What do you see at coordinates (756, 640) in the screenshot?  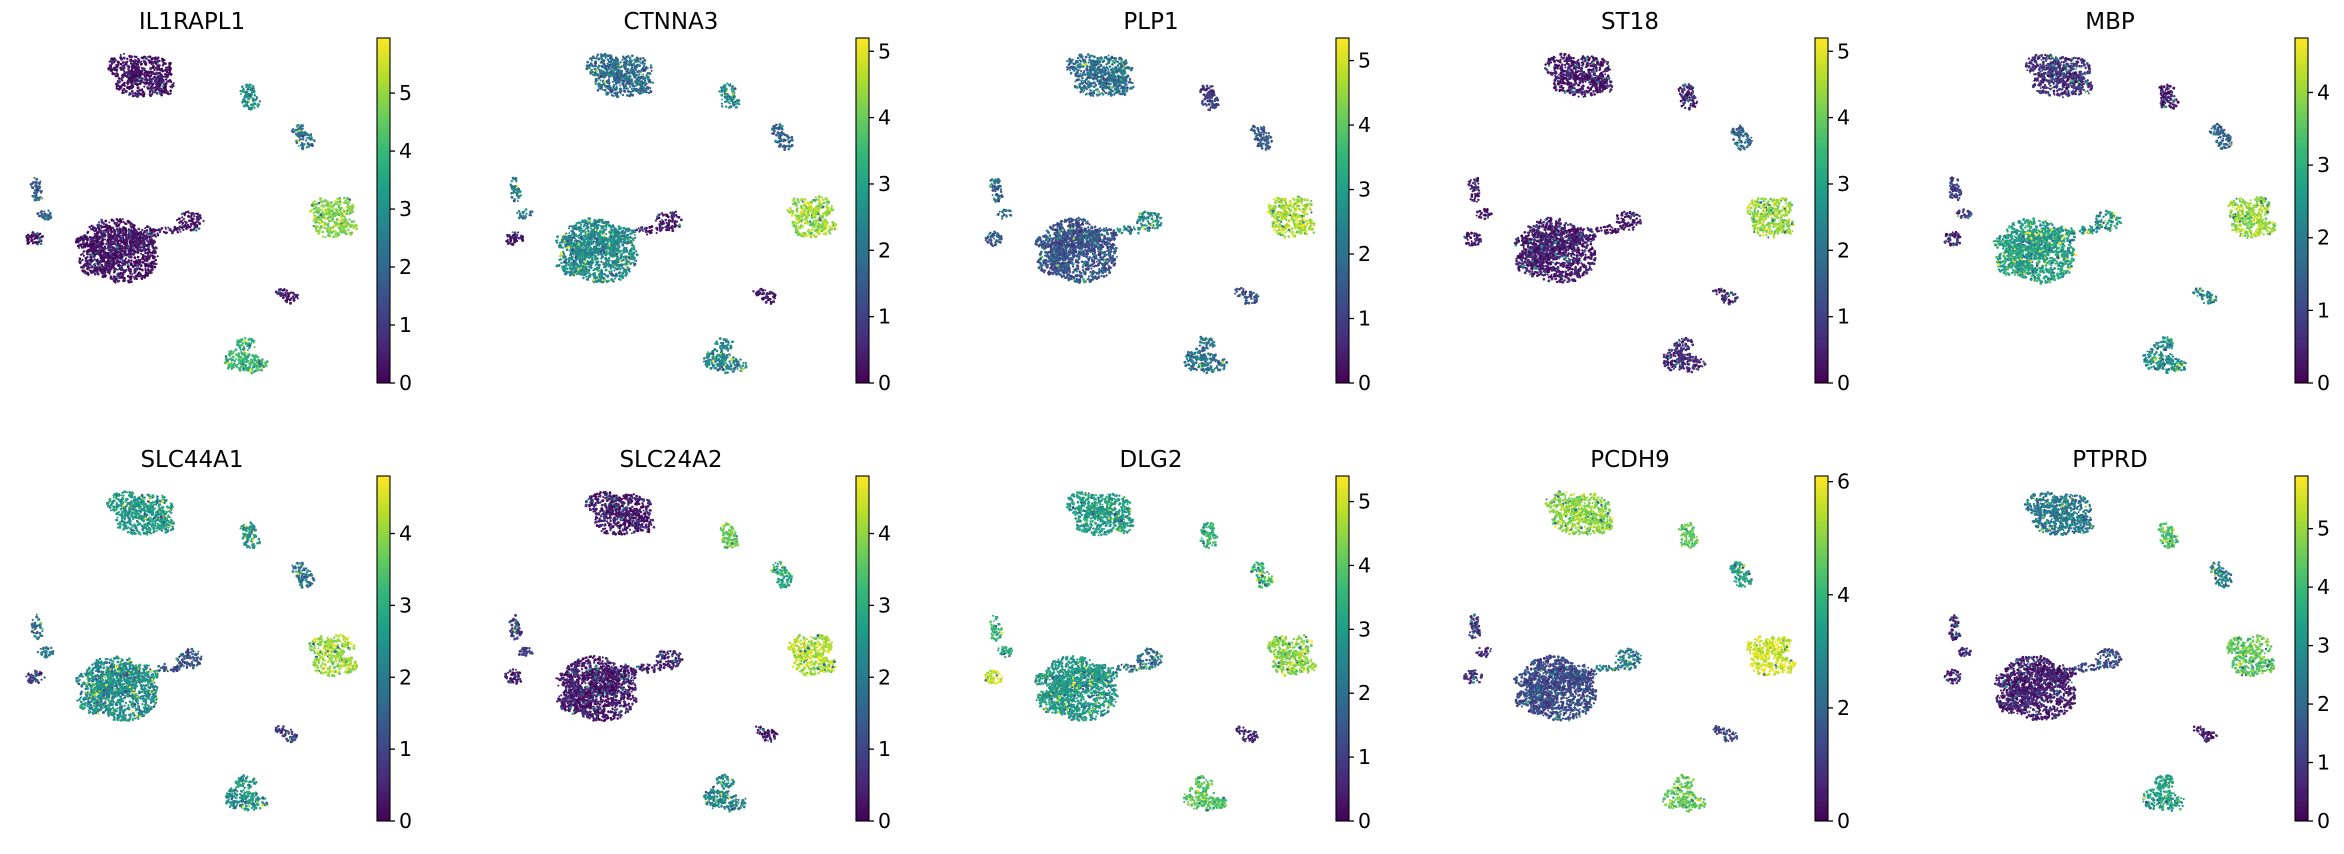 I see `panel-overlay-SLC24A2: SLC24A2 0 1 2 3 4` at bounding box center [756, 640].